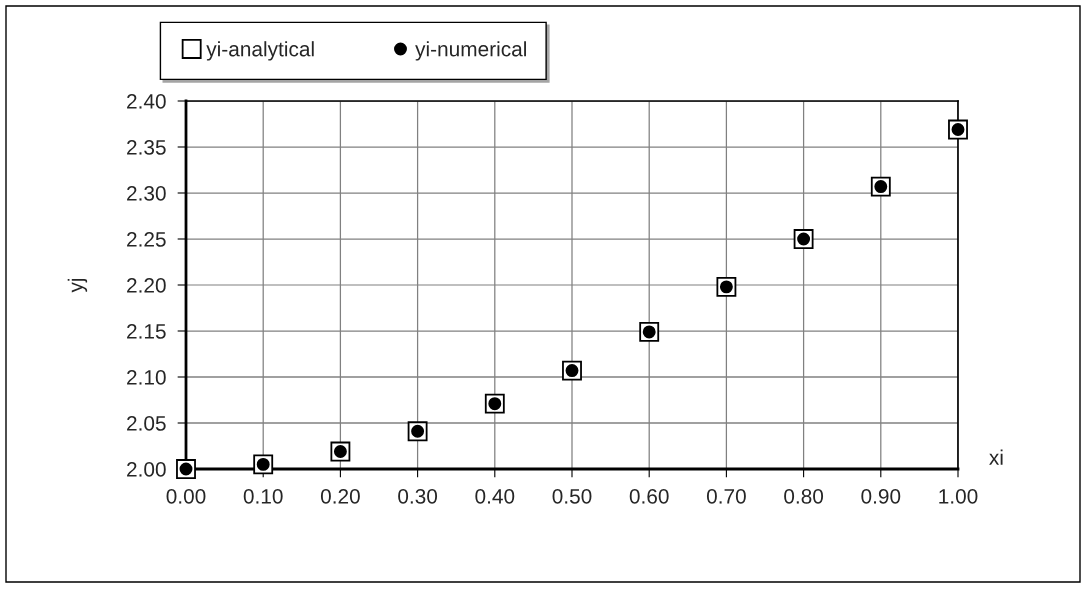 The width and height of the screenshot is (1089, 594). What do you see at coordinates (146, 147) in the screenshot?
I see `y-tick-label: 2.35` at bounding box center [146, 147].